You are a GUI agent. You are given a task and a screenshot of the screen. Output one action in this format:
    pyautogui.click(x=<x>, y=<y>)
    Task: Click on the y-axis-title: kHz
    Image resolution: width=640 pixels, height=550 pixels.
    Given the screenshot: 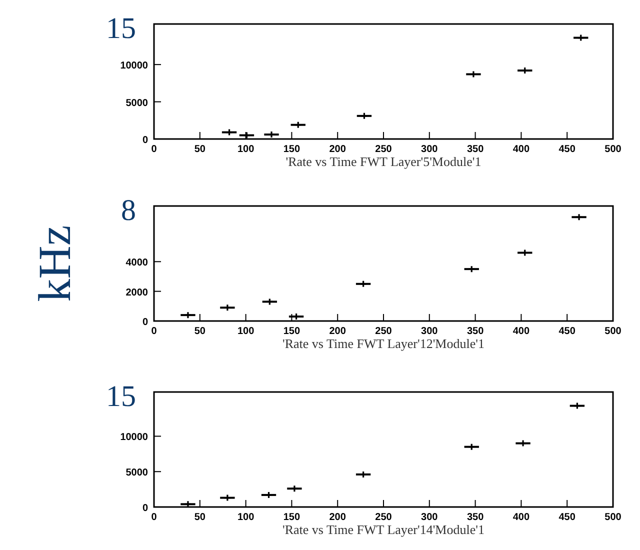 What is the action you would take?
    pyautogui.click(x=54, y=263)
    